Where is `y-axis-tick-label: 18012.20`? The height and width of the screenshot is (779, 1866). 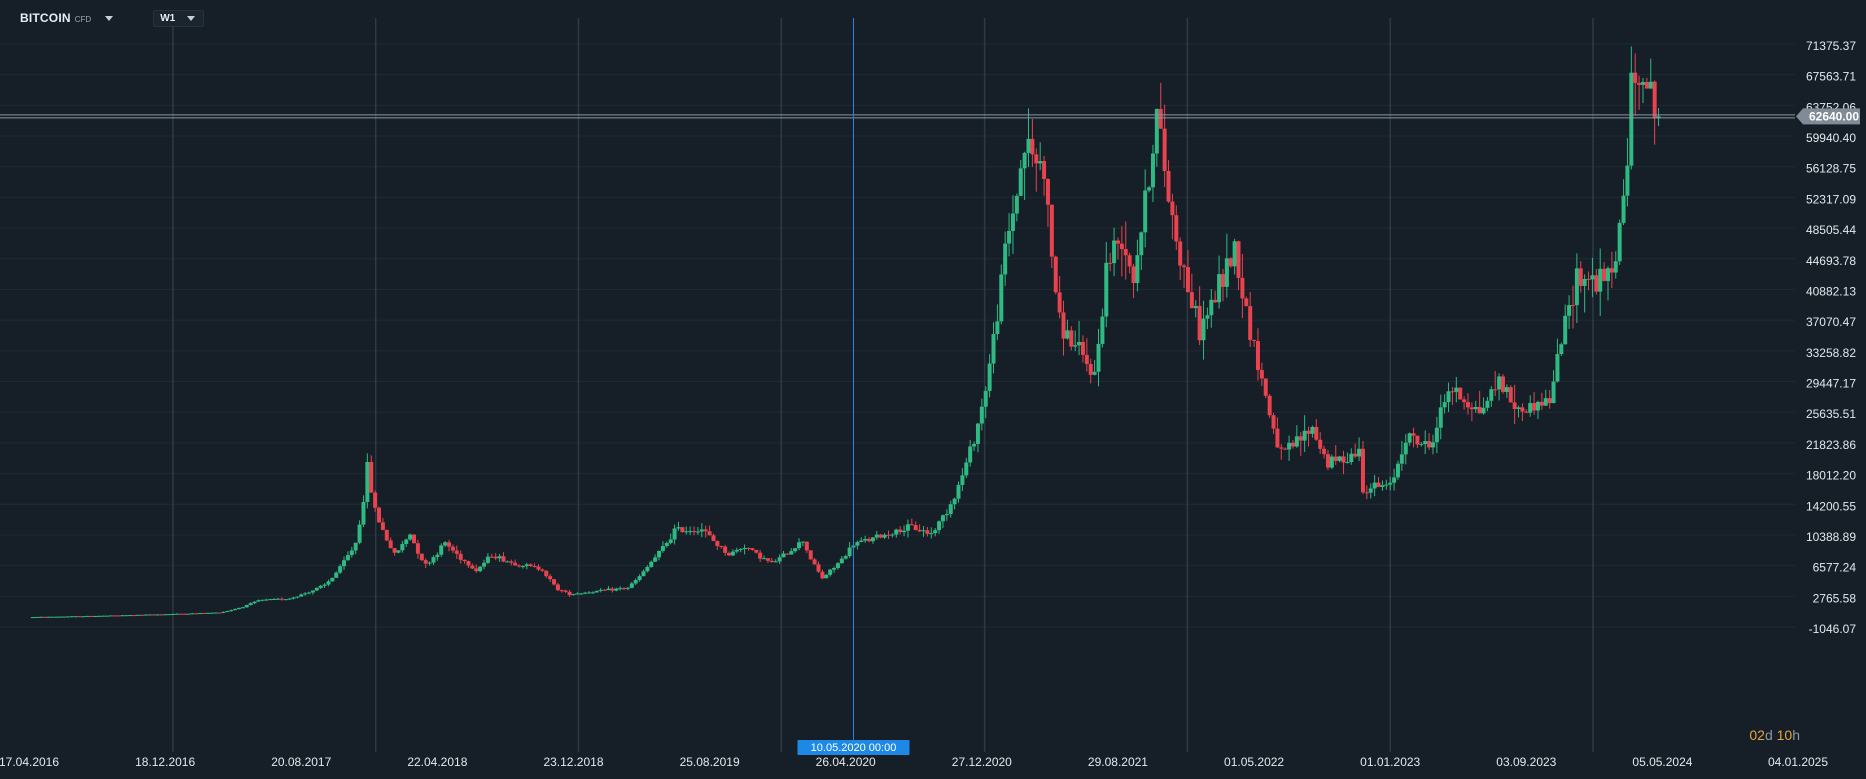 y-axis-tick-label: 18012.20 is located at coordinates (1831, 476).